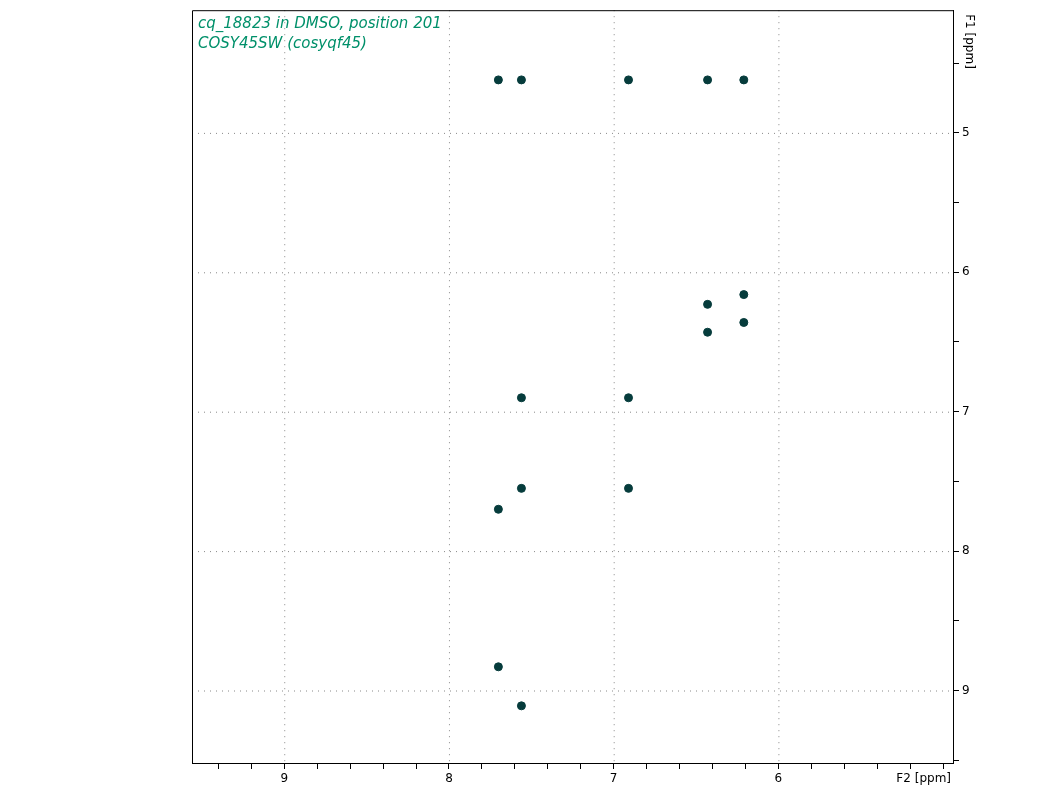  What do you see at coordinates (778, 778) in the screenshot?
I see `x-tick-label: 6` at bounding box center [778, 778].